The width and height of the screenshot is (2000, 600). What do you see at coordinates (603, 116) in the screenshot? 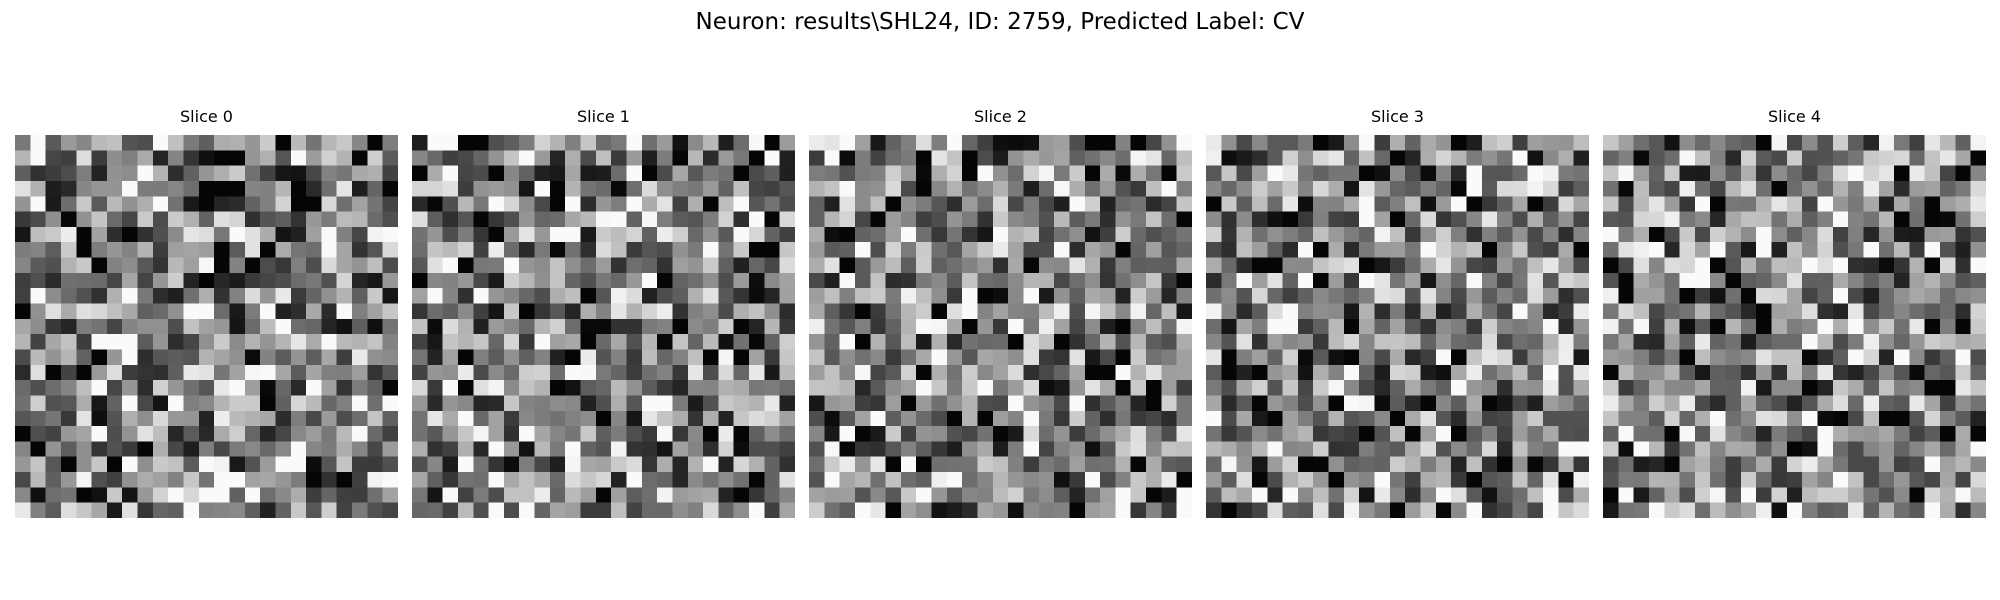
I see `slice-title-1: Slice 1` at bounding box center [603, 116].